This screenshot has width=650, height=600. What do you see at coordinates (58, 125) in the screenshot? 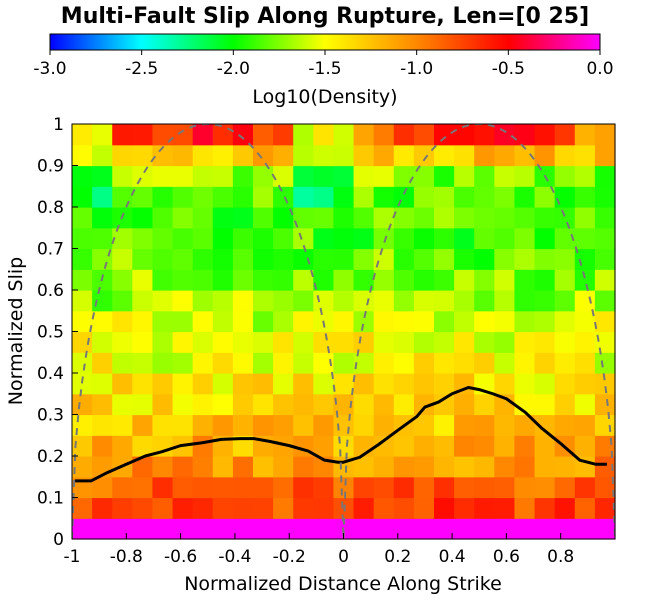
I see `y-tick-label: 1` at bounding box center [58, 125].